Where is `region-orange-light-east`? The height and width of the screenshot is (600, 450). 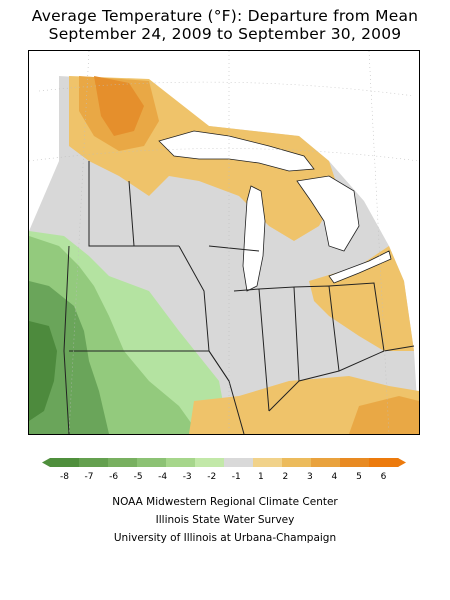 region-orange-light-east is located at coordinates (361, 298).